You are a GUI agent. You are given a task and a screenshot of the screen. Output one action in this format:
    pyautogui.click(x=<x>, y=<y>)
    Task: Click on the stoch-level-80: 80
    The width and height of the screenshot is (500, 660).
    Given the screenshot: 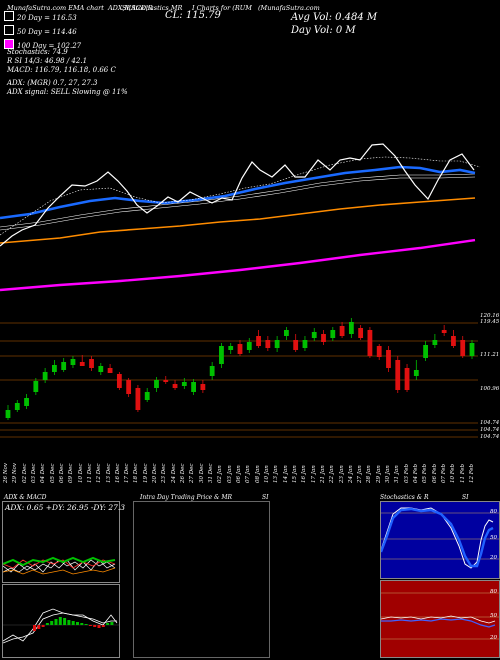 What is the action you would take?
    pyautogui.click(x=493, y=512)
    